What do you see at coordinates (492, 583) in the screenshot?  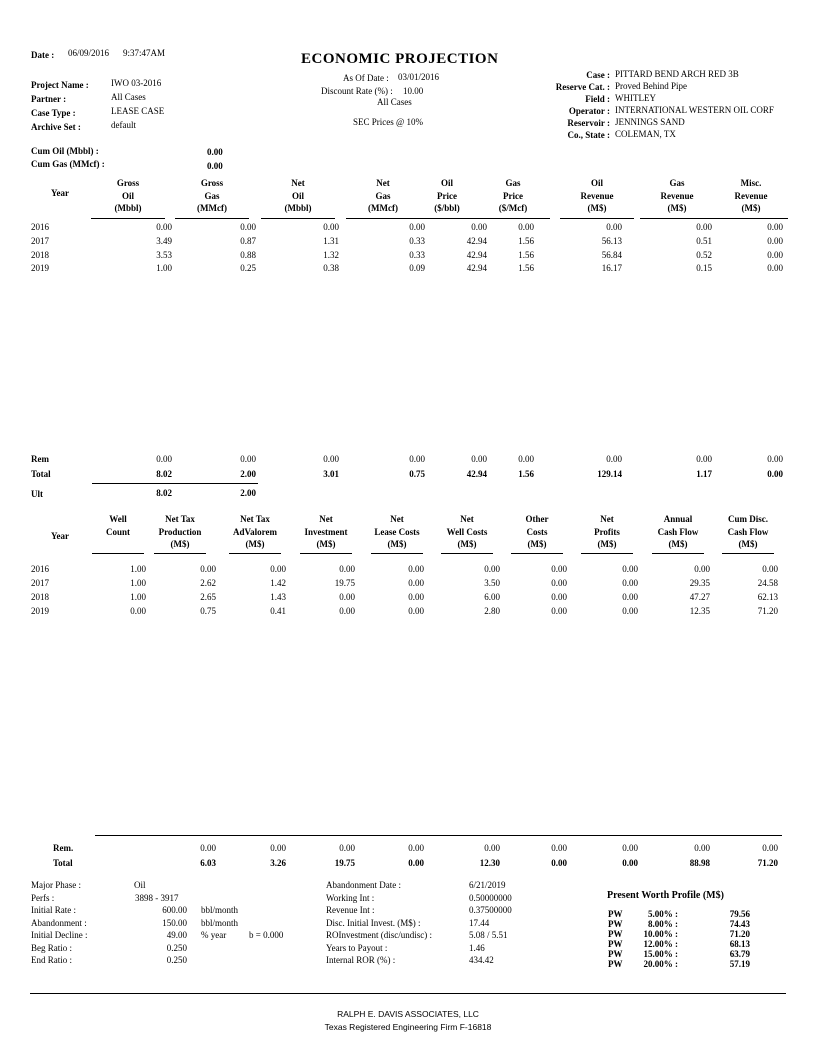 I see `table-cell: 3.50` at bounding box center [492, 583].